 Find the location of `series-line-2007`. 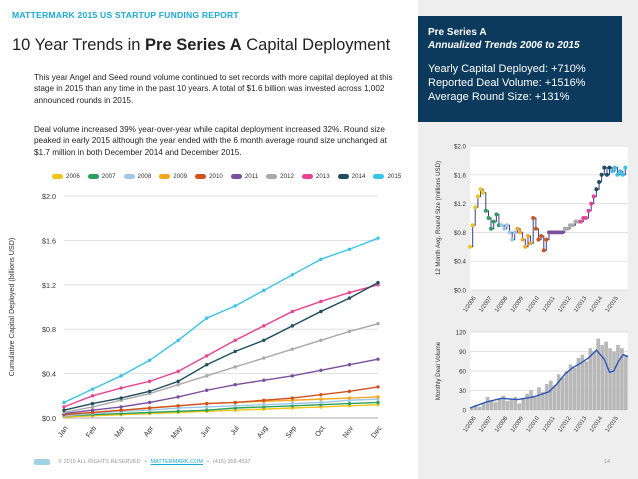

series-line-2007 is located at coordinates (221, 409).